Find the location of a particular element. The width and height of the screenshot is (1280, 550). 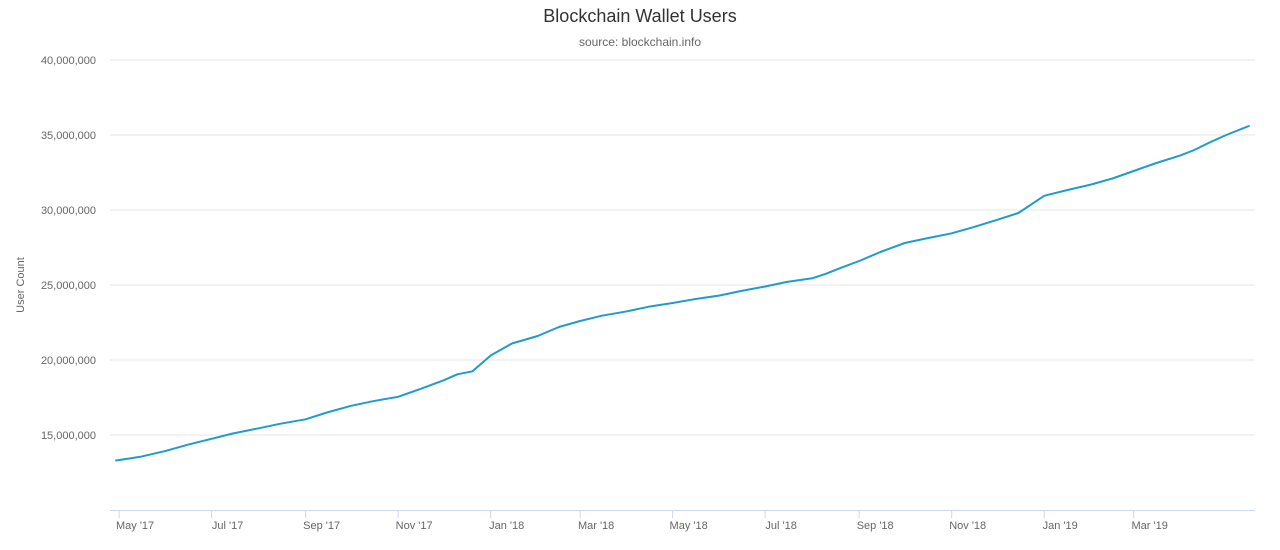

chart-title: Blockchain Wallet Users is located at coordinates (640, 16).